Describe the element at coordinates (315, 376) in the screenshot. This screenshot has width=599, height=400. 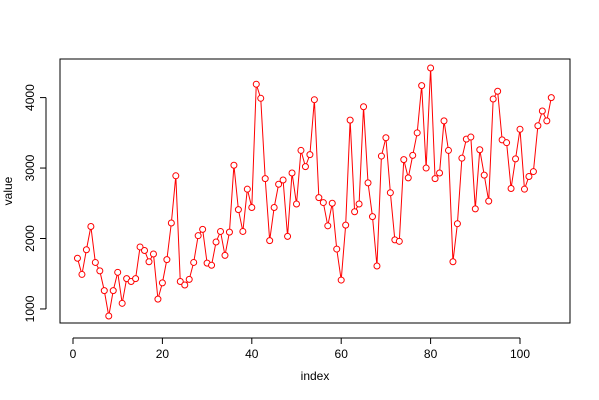
I see `x-axis-title: index` at that location.